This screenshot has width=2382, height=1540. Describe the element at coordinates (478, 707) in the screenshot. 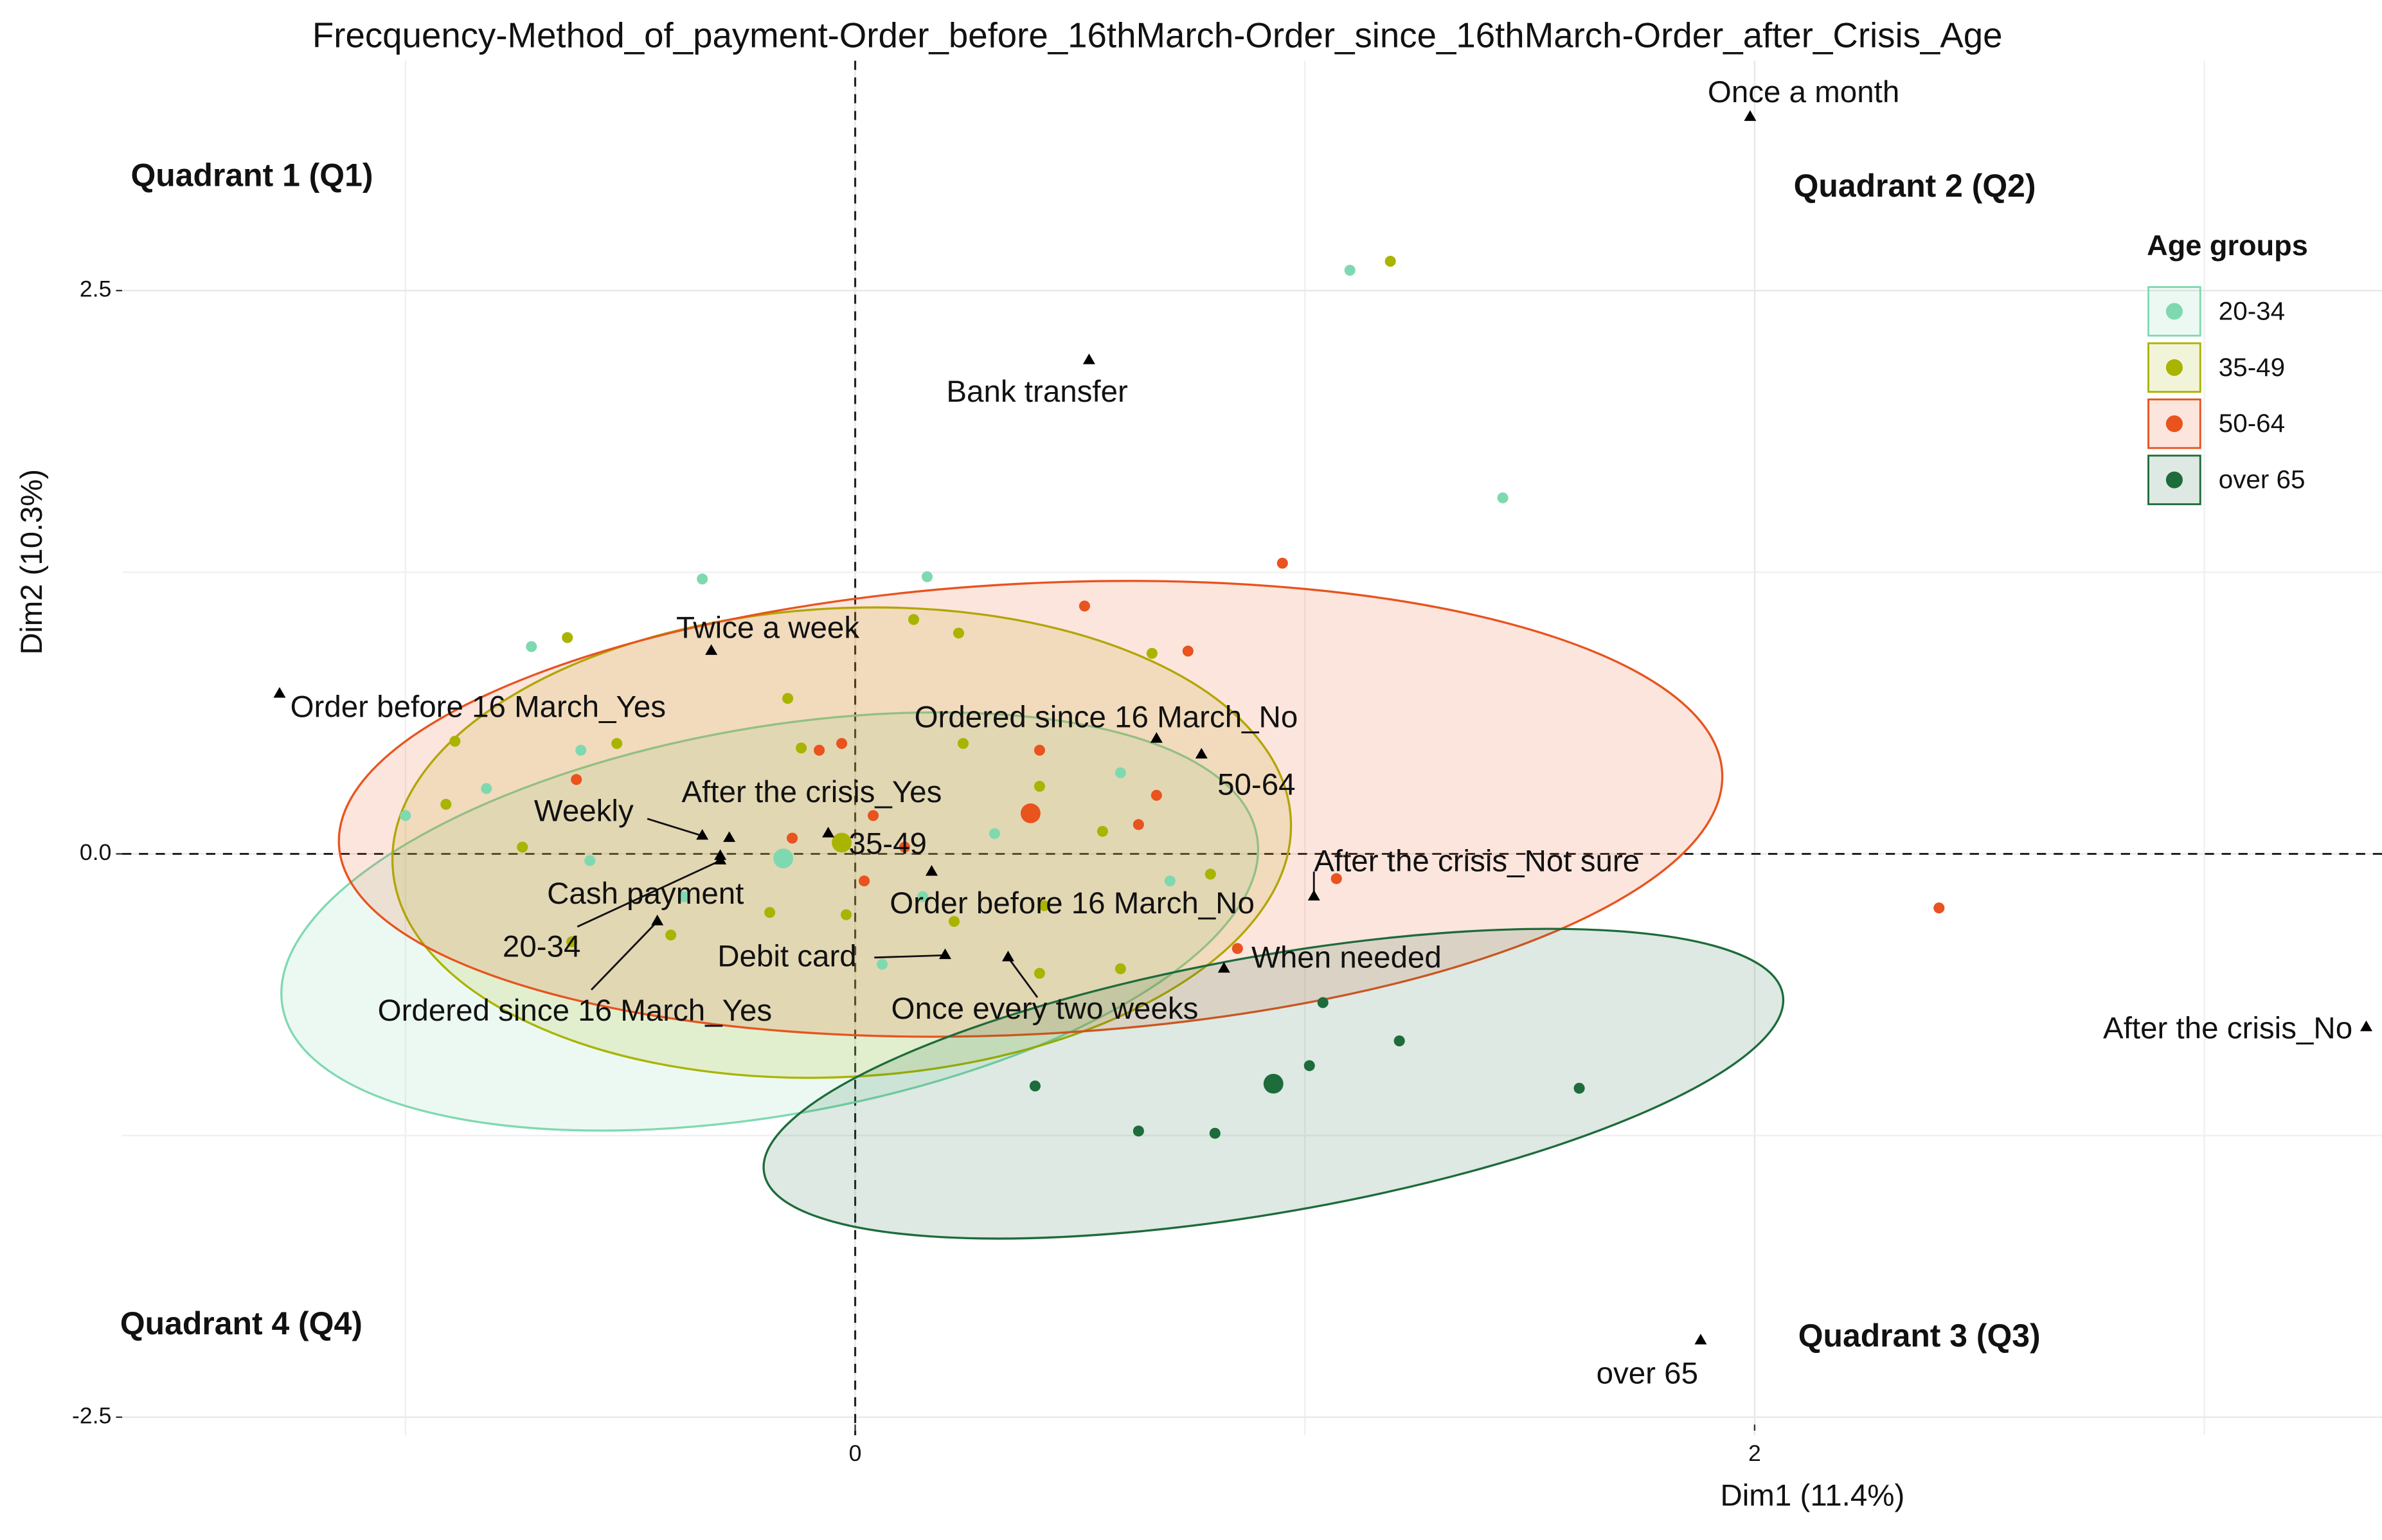

I see `category-label: Order before 16 March_Yes` at that location.